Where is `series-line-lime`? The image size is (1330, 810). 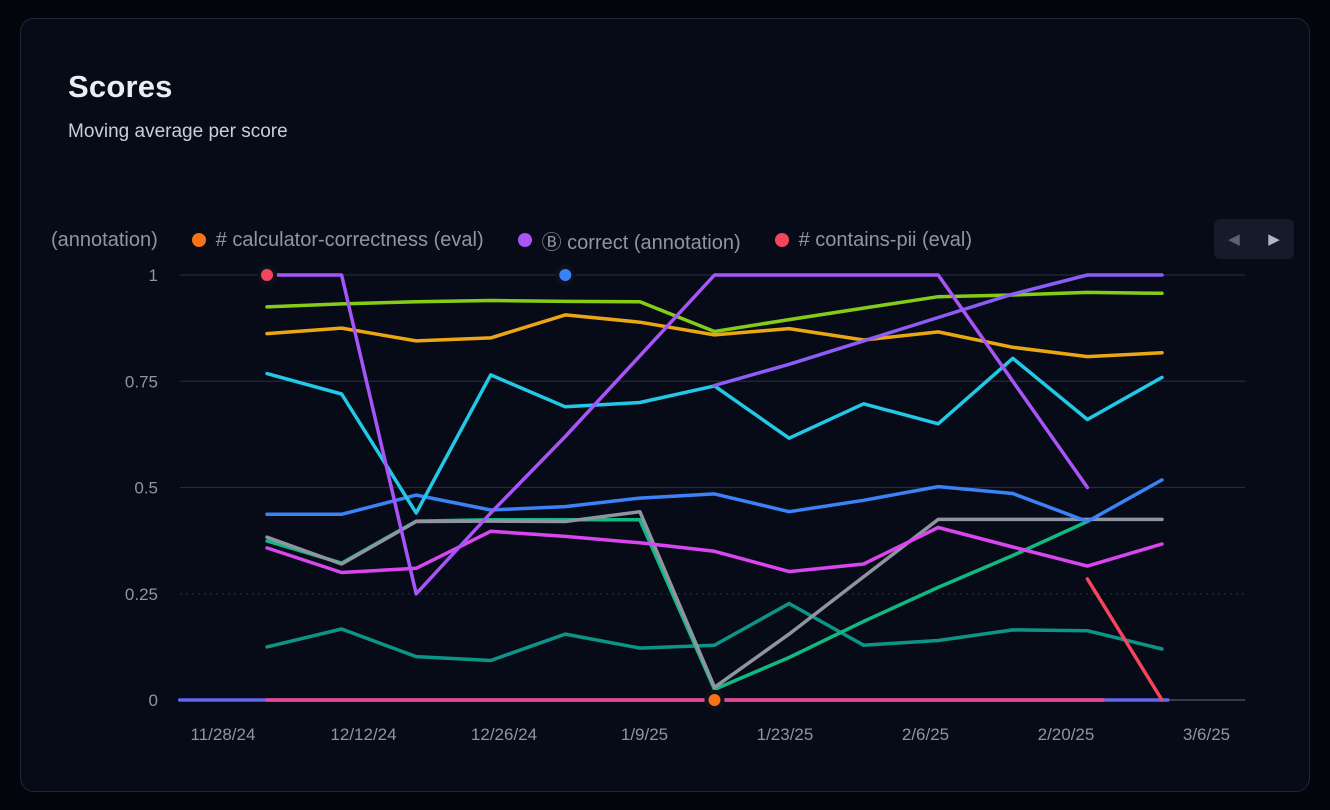
series-line-lime is located at coordinates (714, 312).